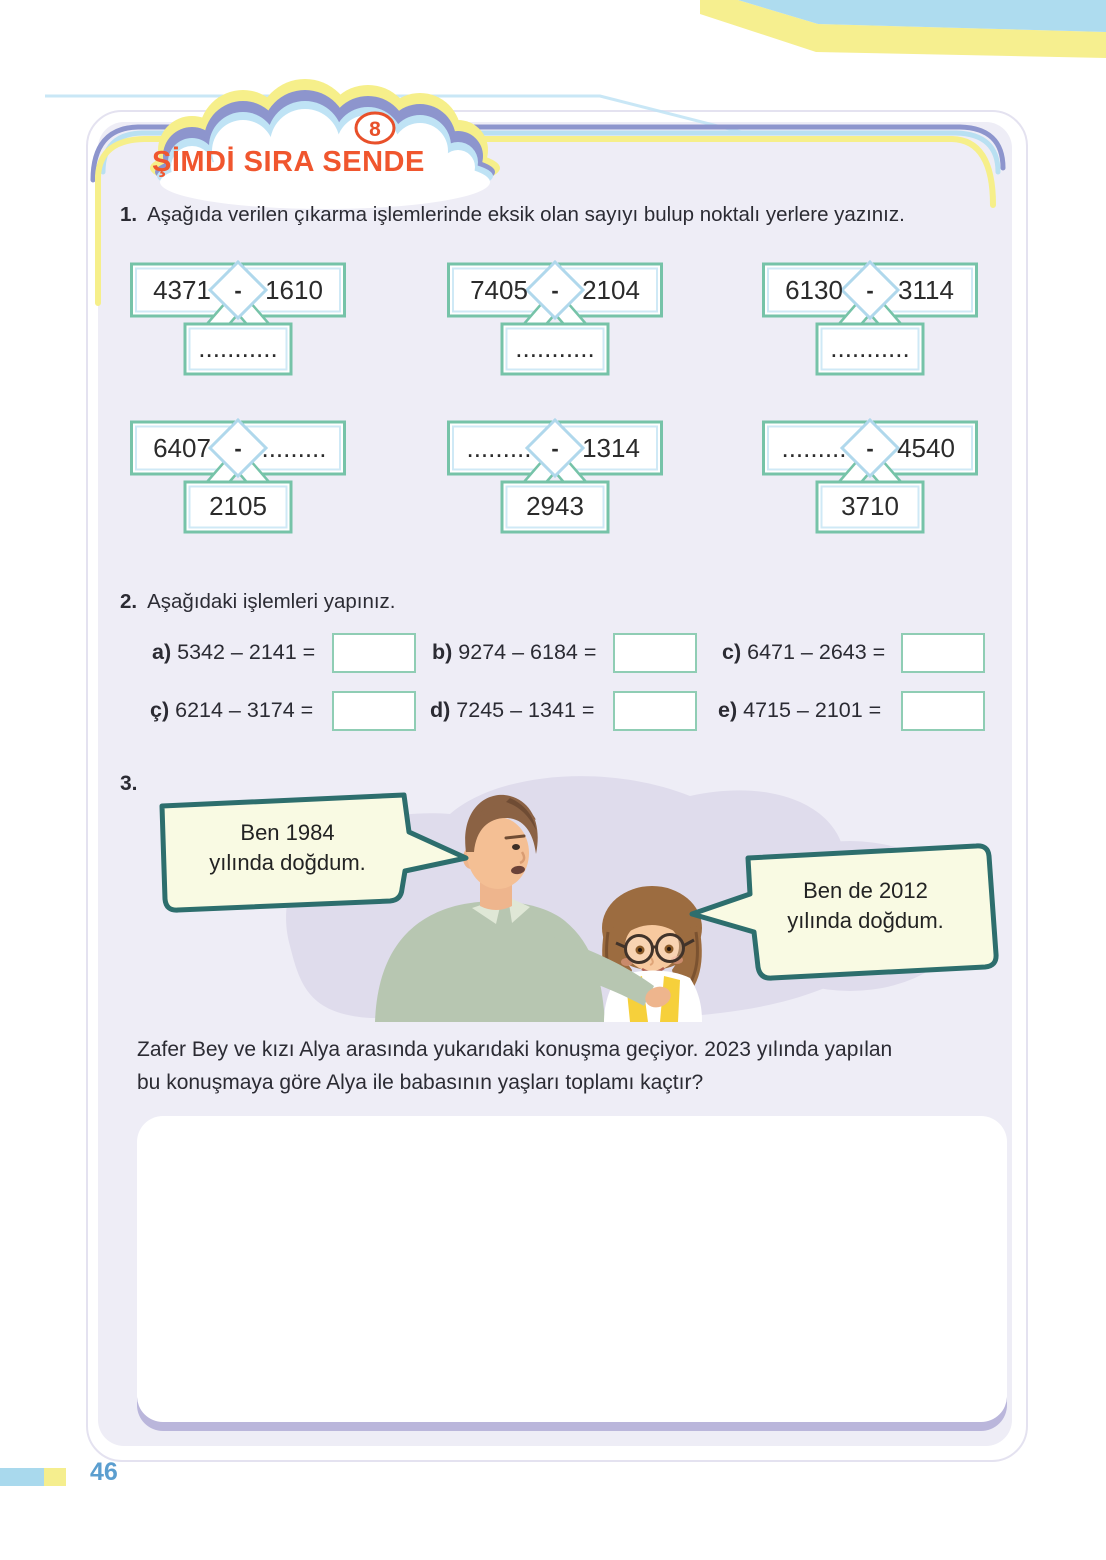  I want to click on father-speech-line2: yılında doğdum., so click(287, 862).